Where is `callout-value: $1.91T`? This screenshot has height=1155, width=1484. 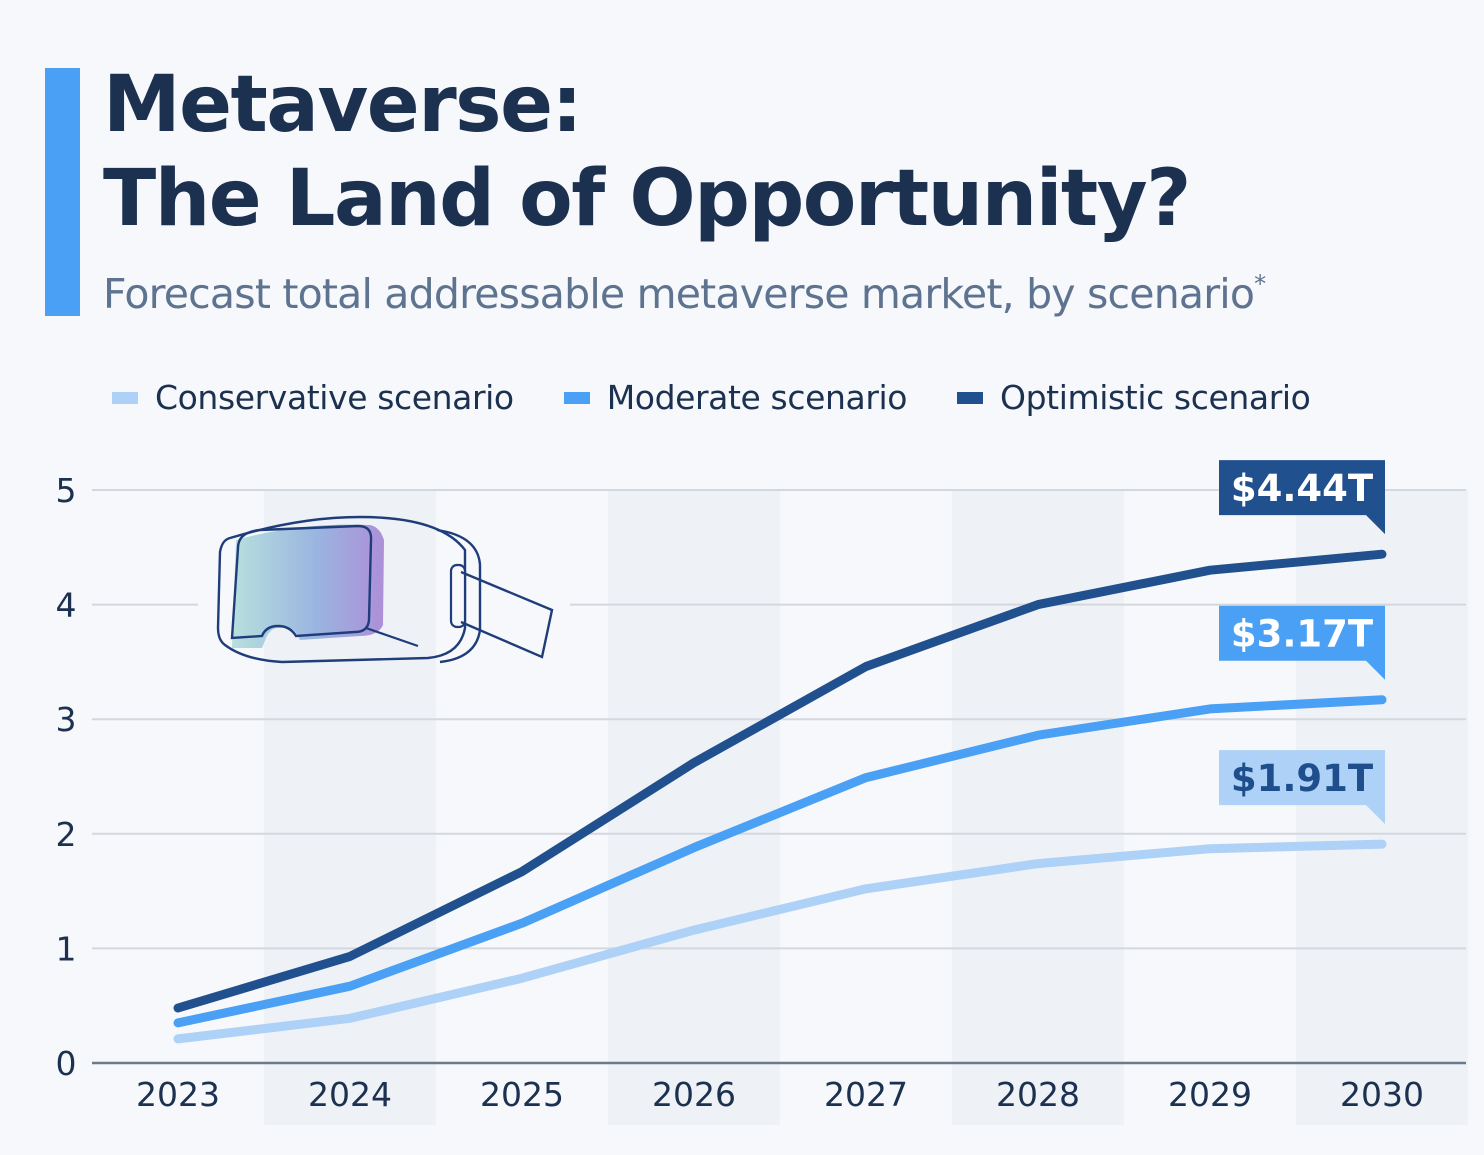
callout-value: $1.91T is located at coordinates (1302, 778).